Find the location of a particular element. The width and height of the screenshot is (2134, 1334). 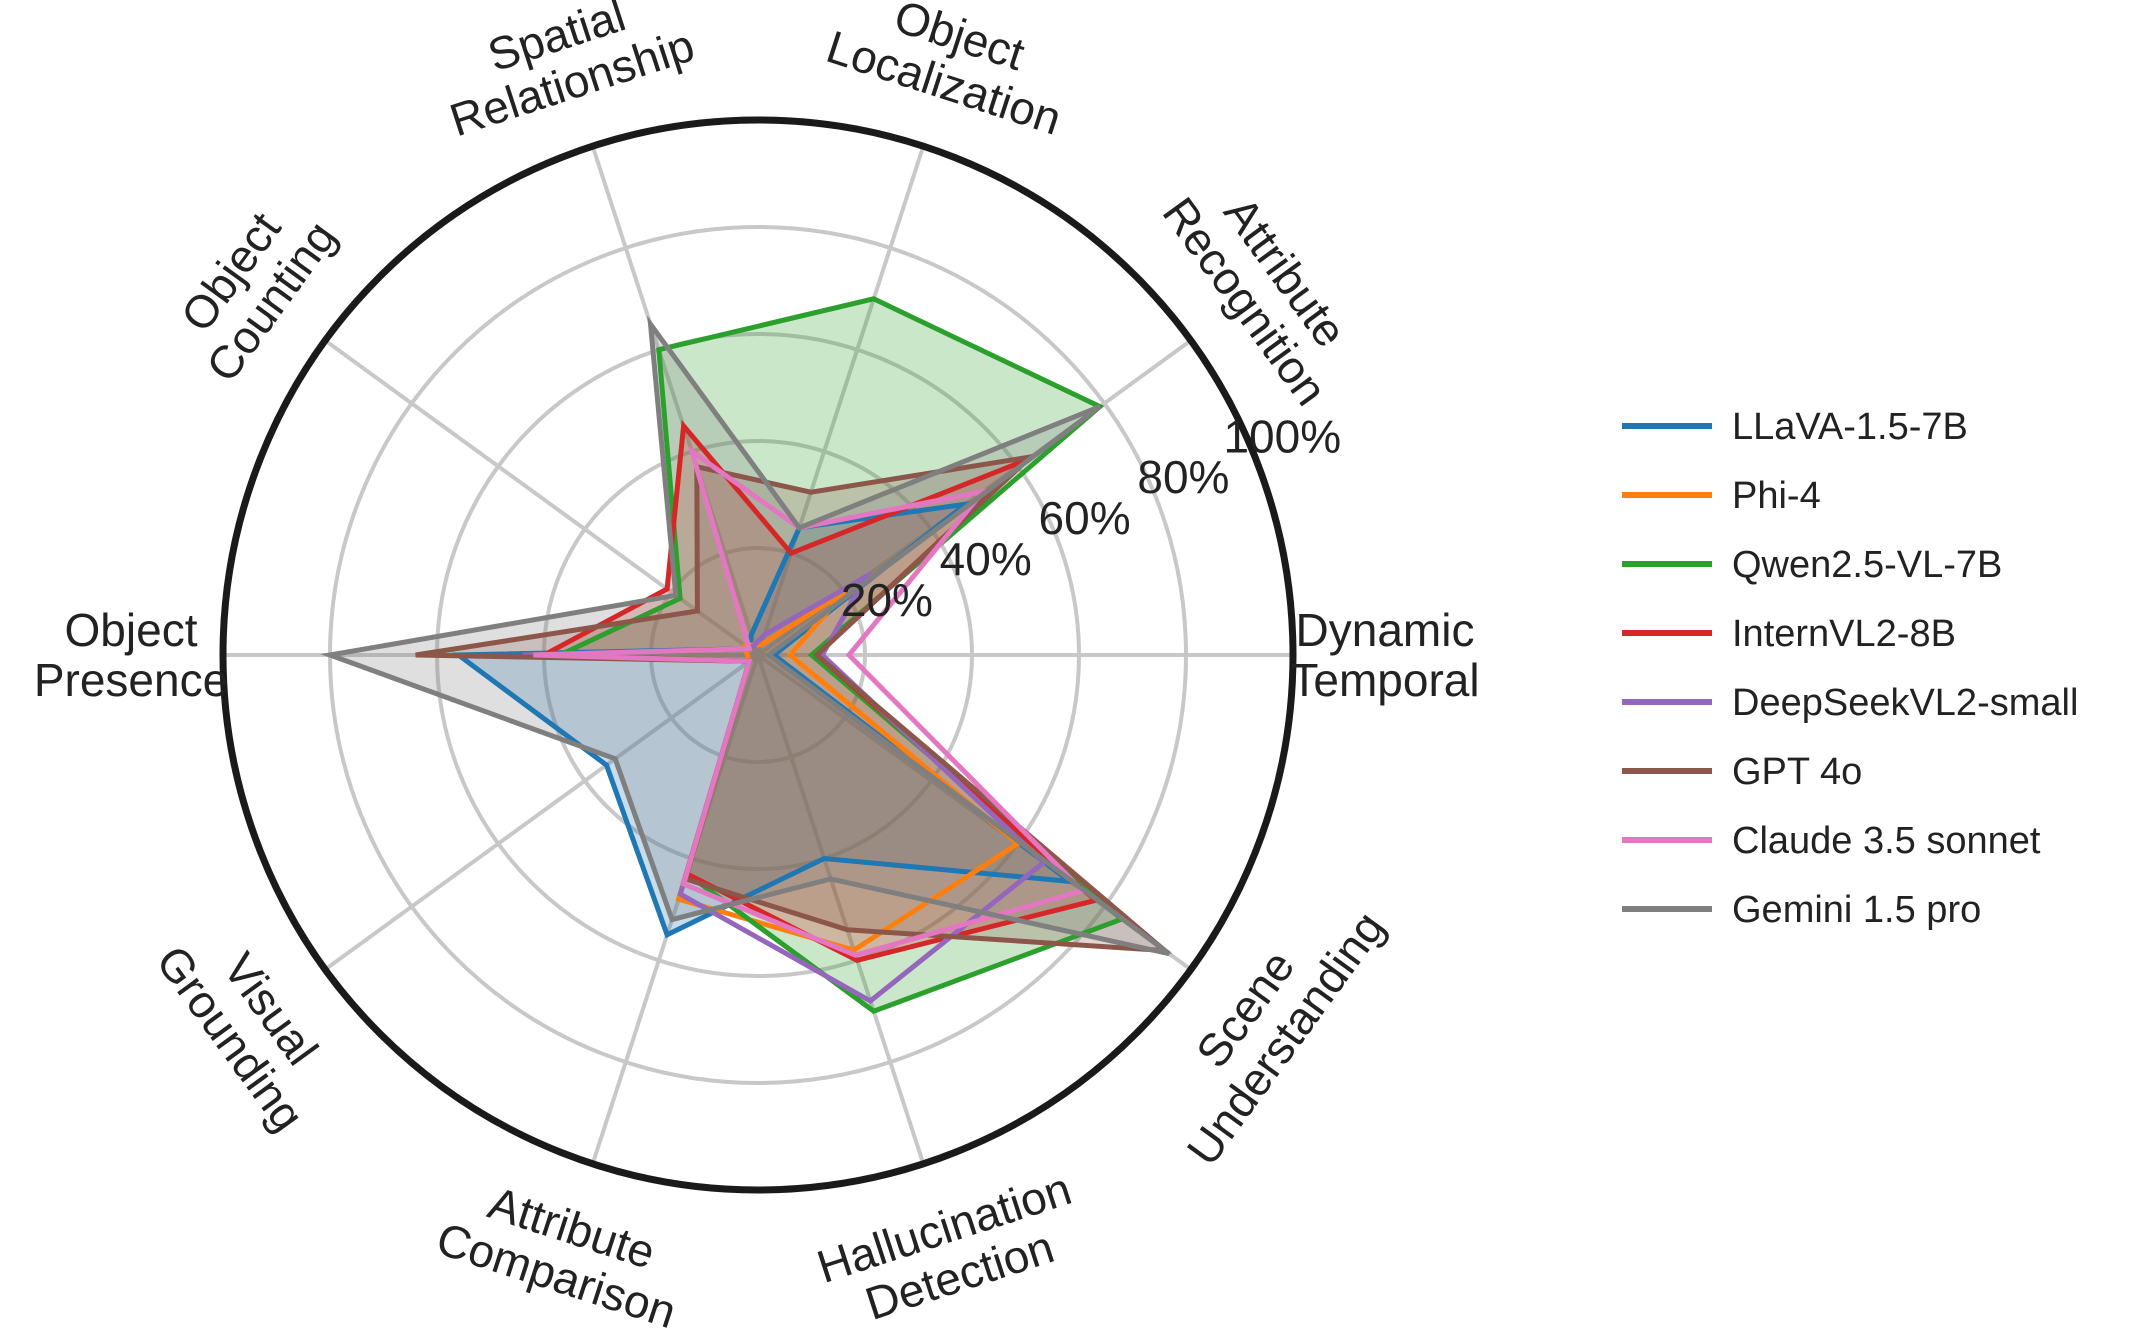

legend-item-llava-1-5-7b: LLaVA-1.5-7B is located at coordinates (1795, 427).